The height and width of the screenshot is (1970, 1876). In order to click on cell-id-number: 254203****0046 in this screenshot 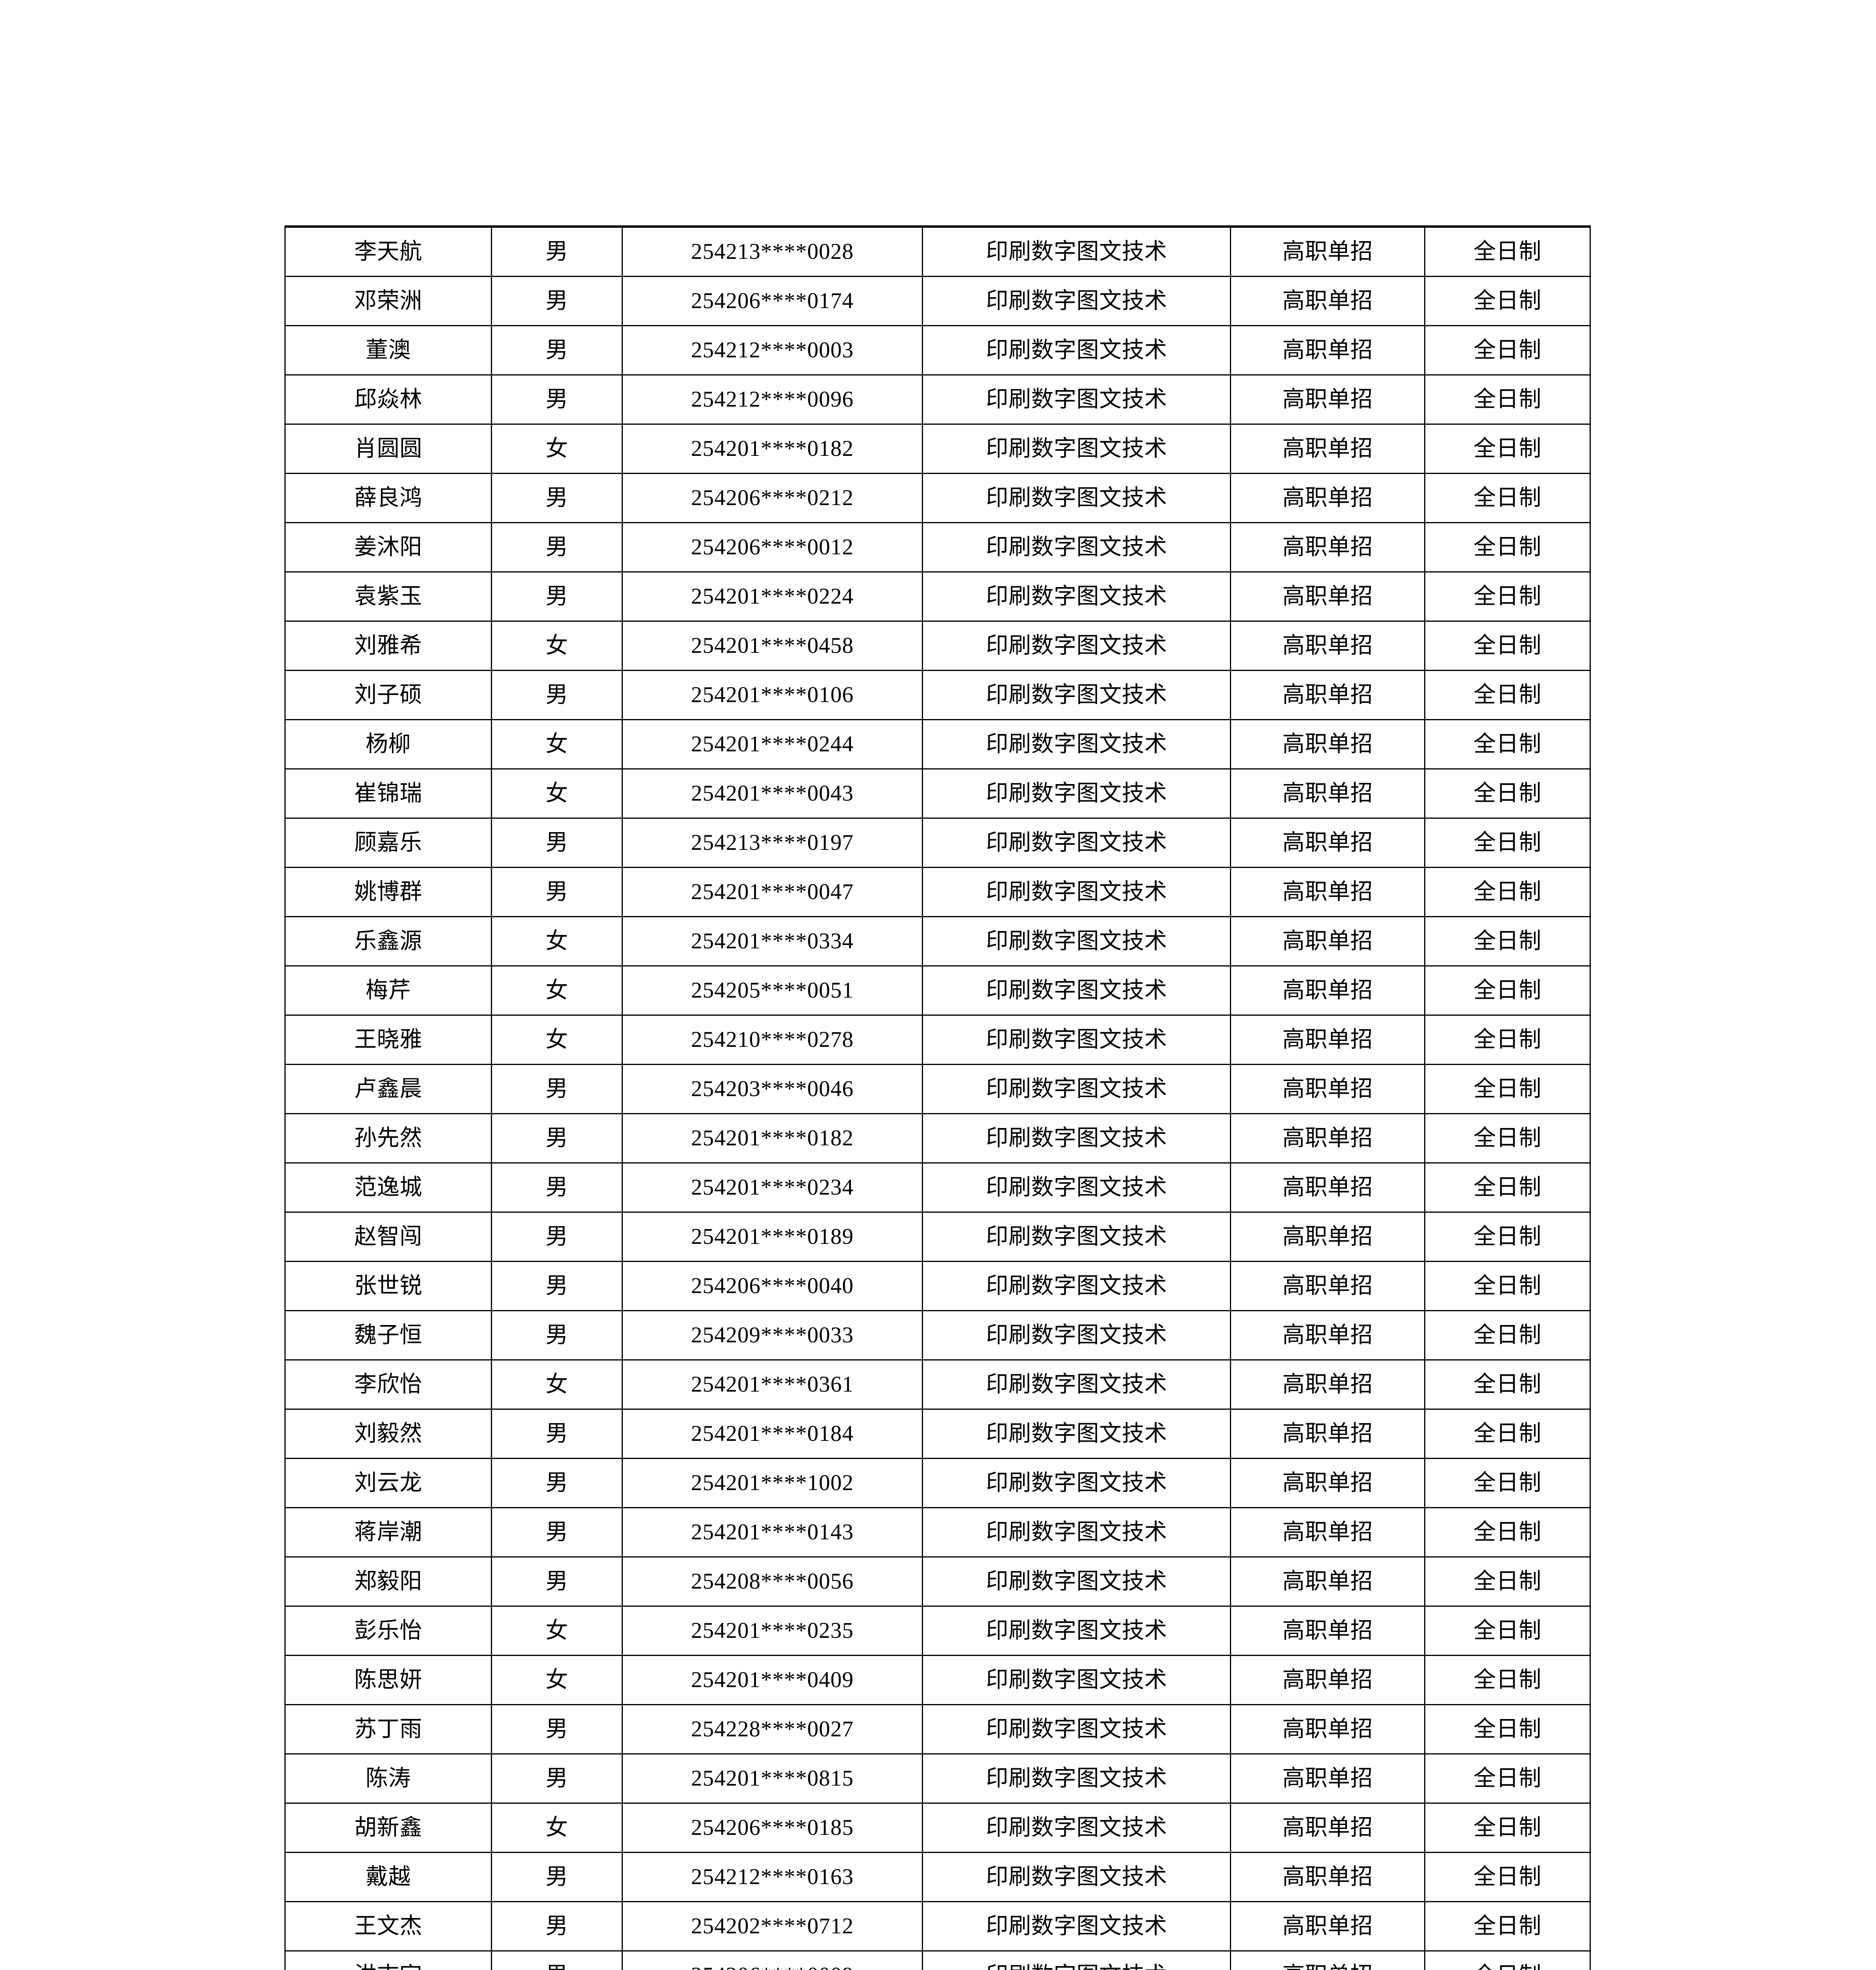, I will do `click(772, 1089)`.